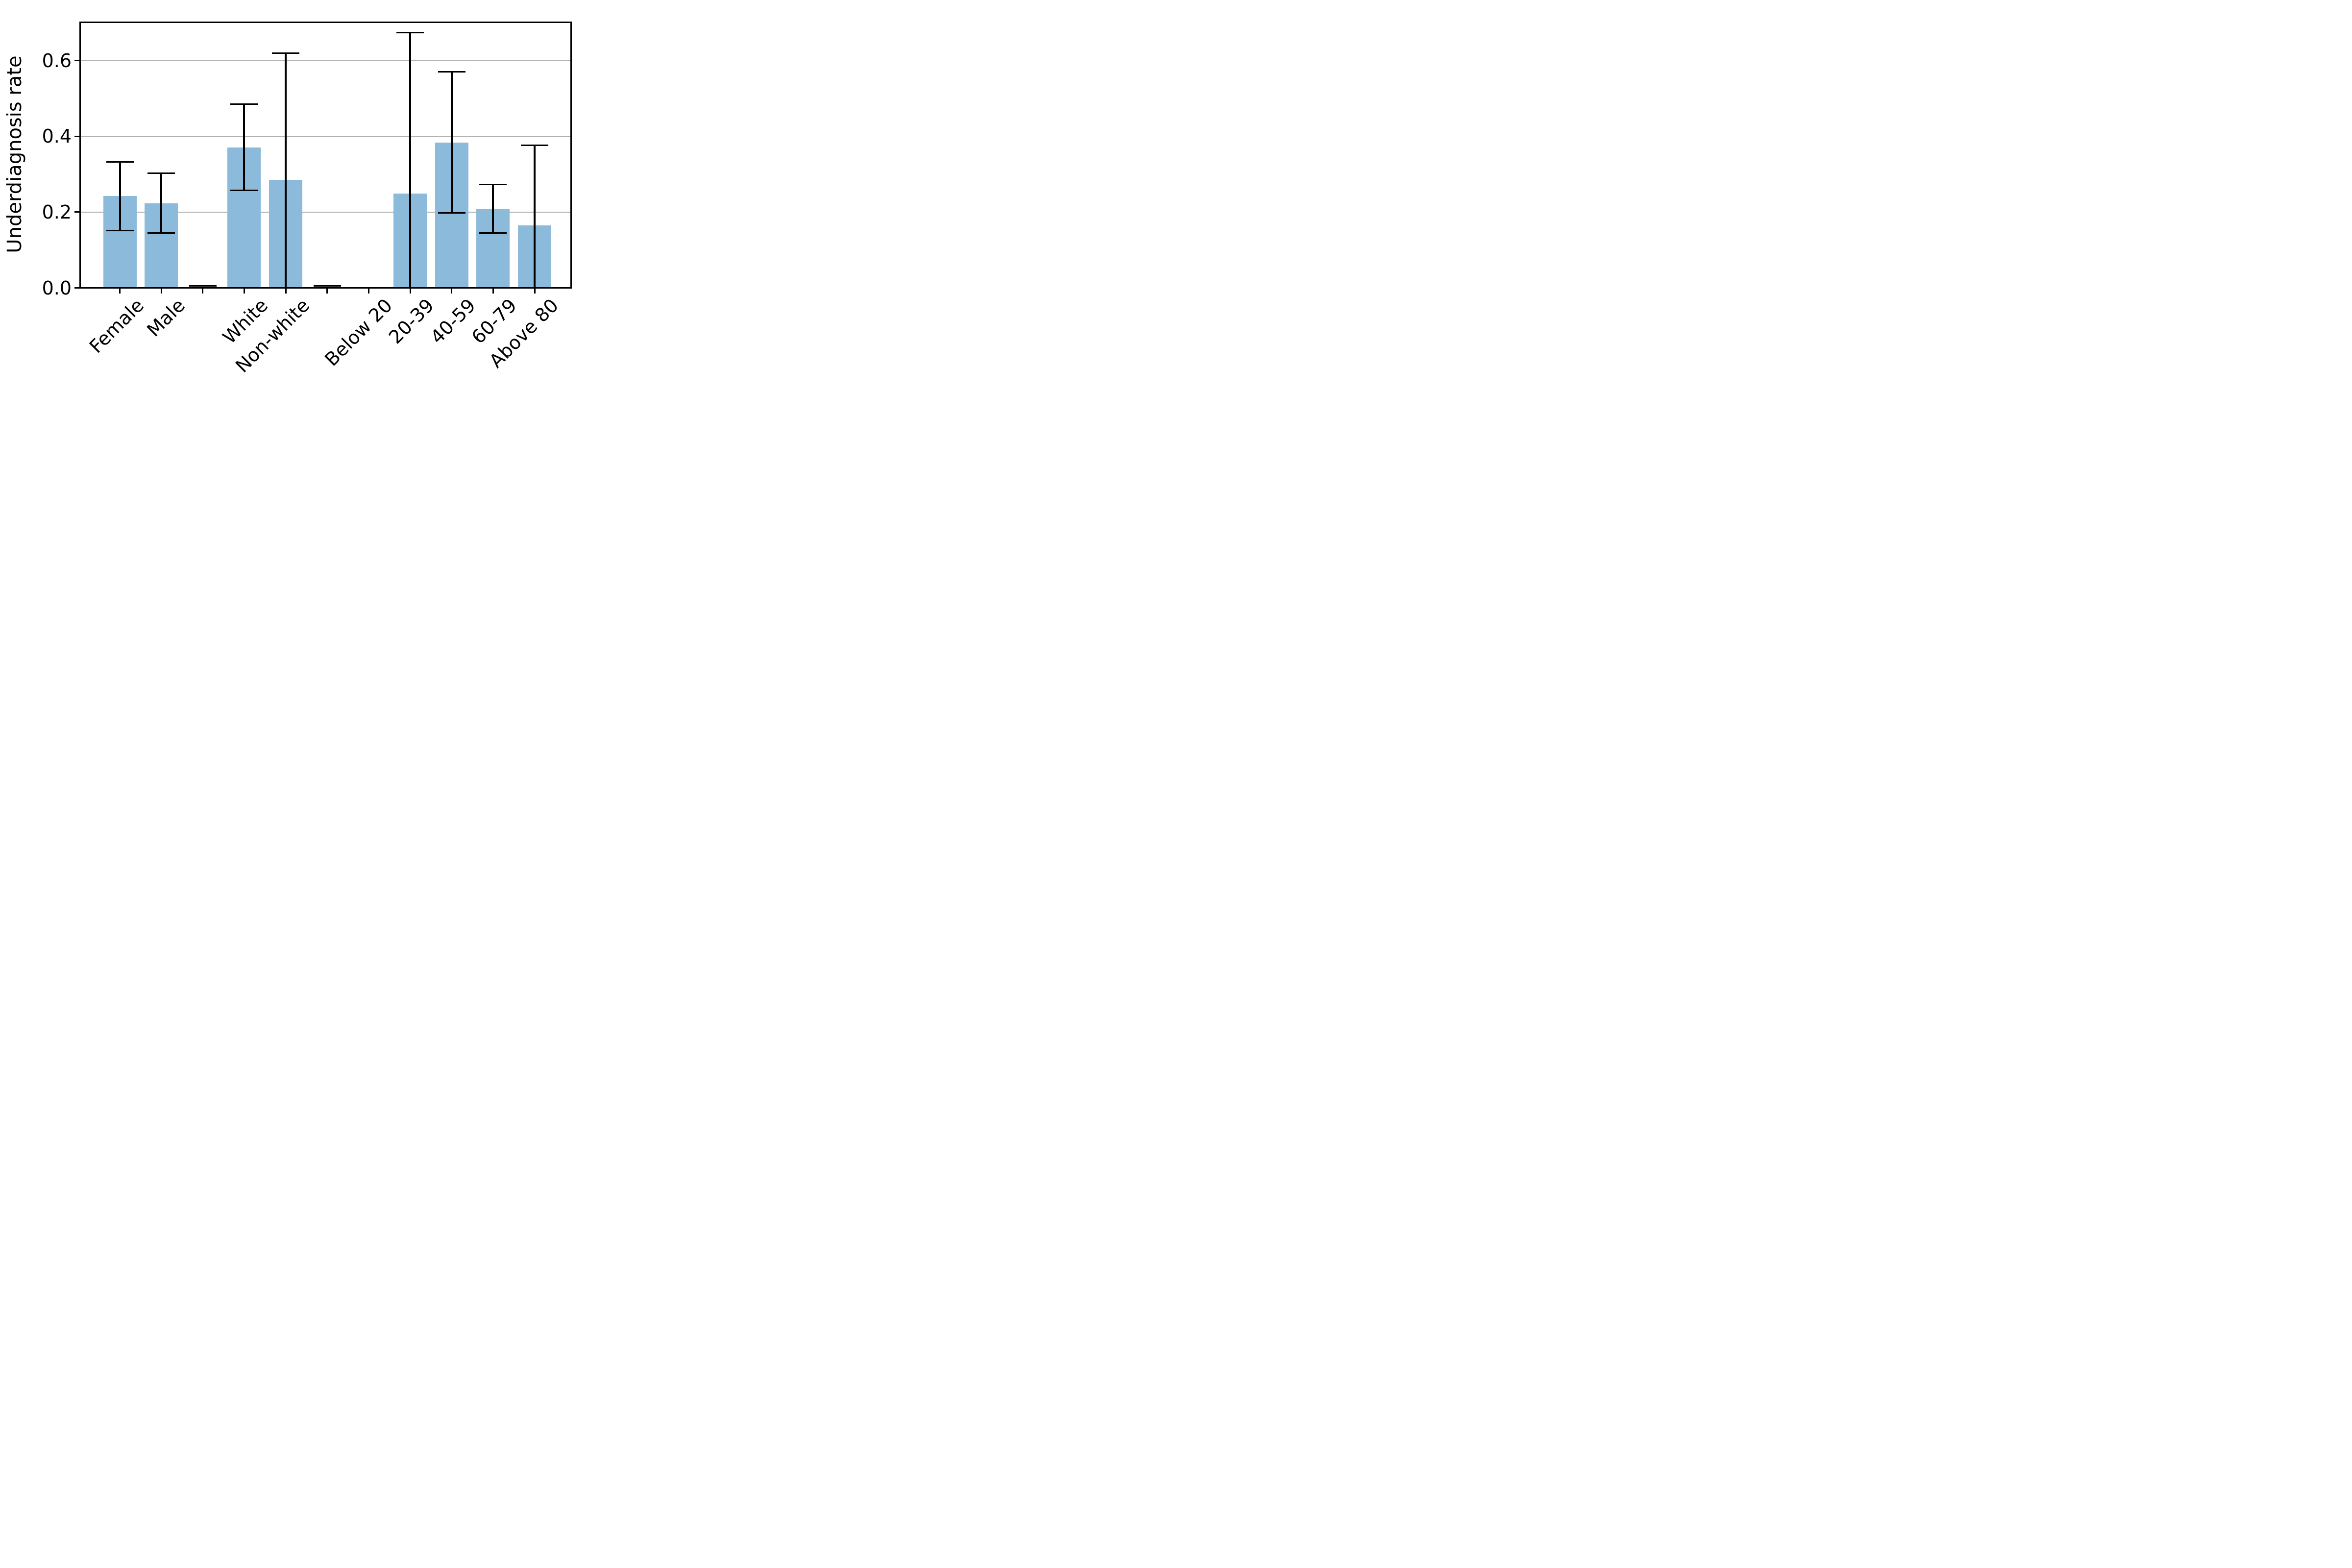 This screenshot has width=2352, height=1568. Describe the element at coordinates (161, 291) in the screenshot. I see `x-tick-male` at that location.